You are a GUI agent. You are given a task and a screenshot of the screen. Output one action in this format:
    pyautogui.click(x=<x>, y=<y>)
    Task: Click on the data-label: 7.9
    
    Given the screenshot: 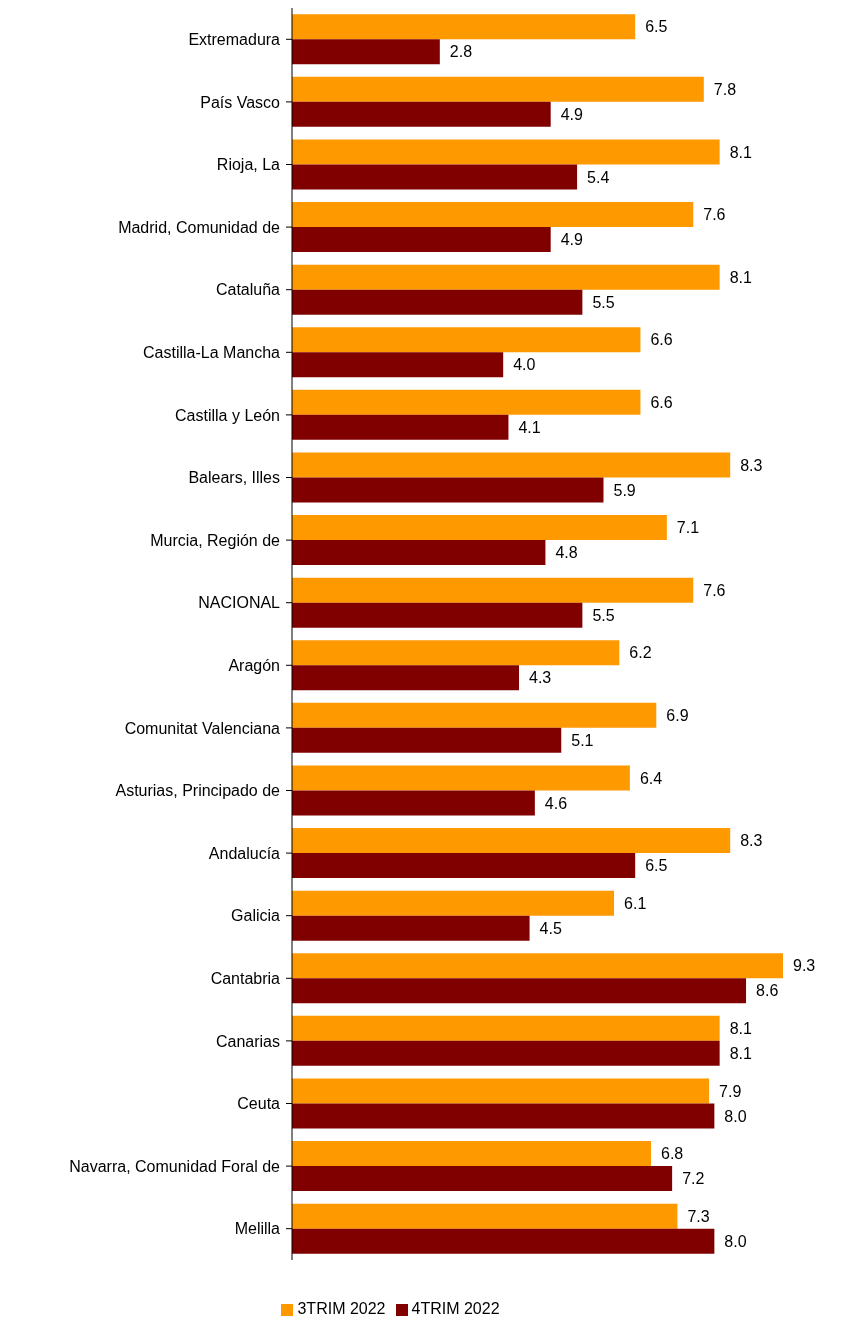 What is the action you would take?
    pyautogui.click(x=730, y=1091)
    